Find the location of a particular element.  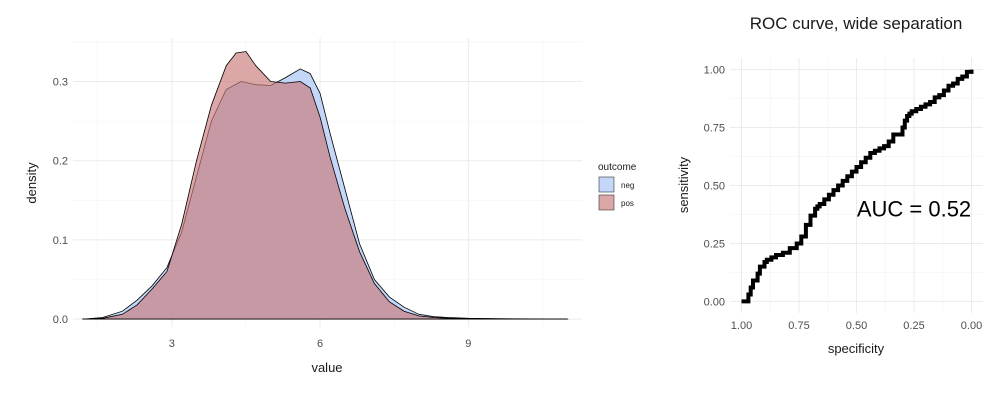

density-x-axis-title: value is located at coordinates (326, 367).